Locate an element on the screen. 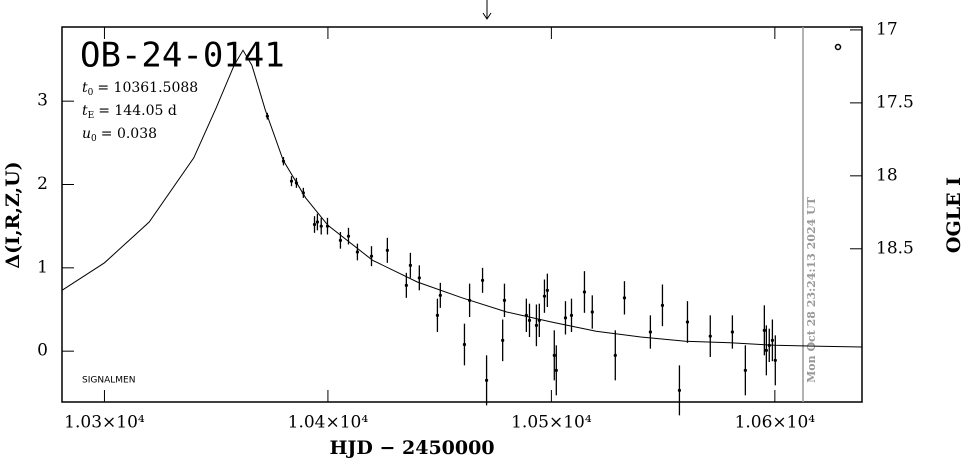 The height and width of the screenshot is (459, 965). x-tick-label: 1.04×10⁴ is located at coordinates (328, 423).